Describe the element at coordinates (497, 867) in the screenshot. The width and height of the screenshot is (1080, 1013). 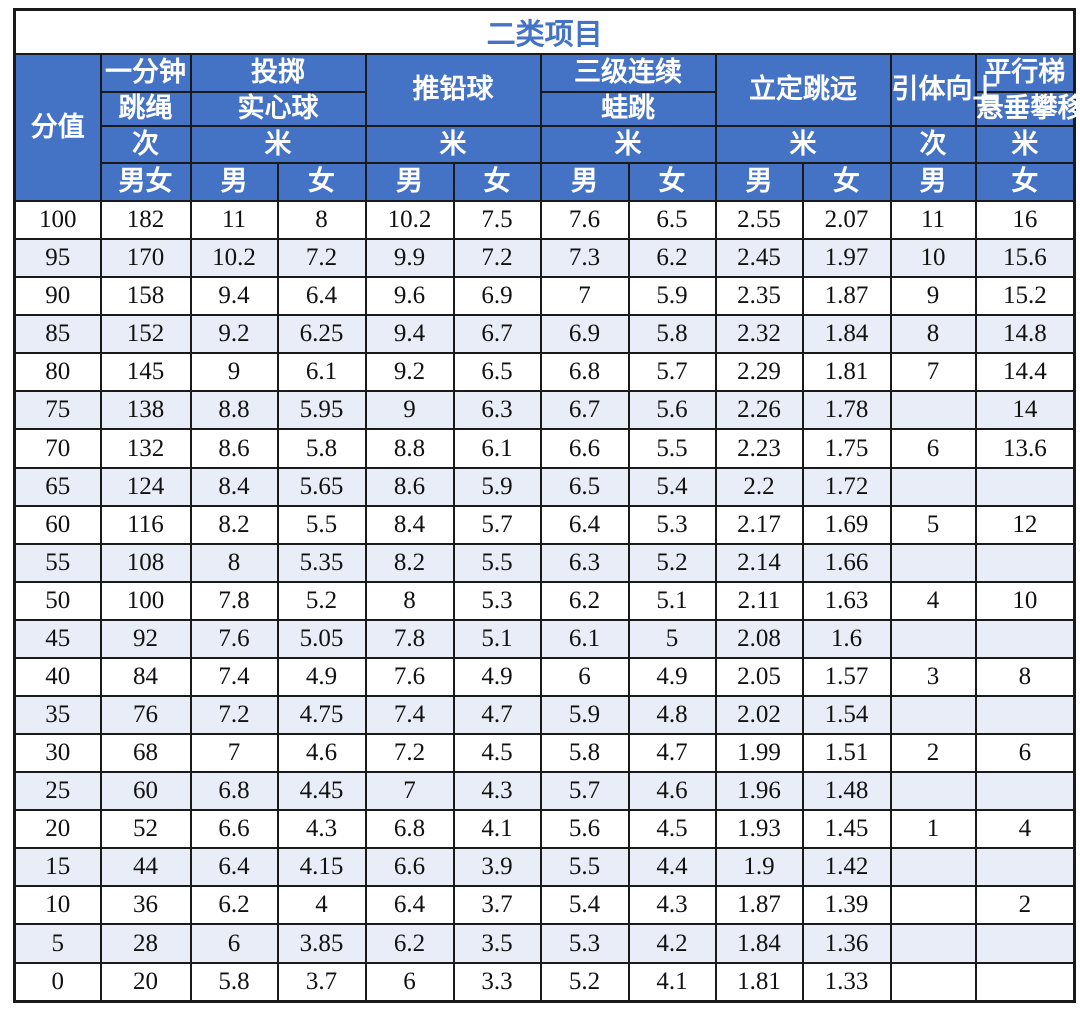
I see `value-cell: 3.9` at that location.